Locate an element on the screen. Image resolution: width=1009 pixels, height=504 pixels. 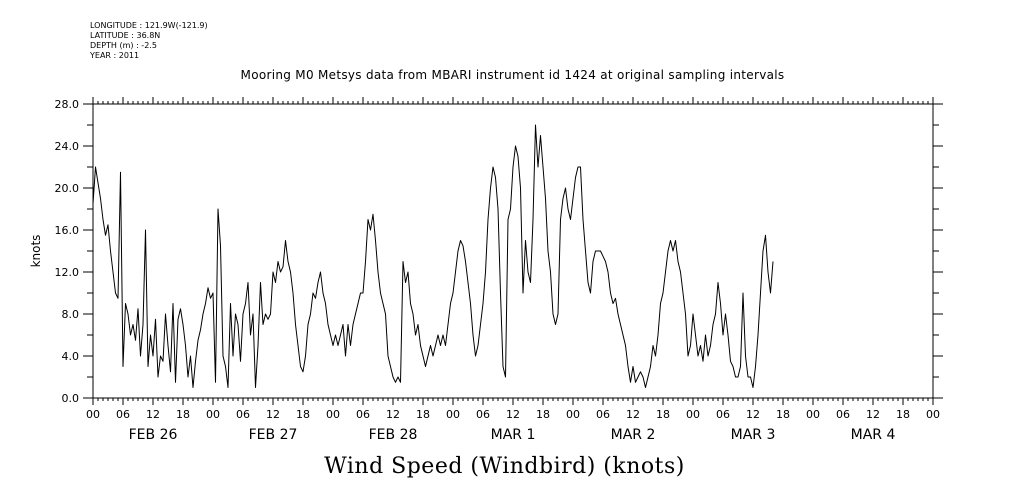
longitude-text: LONGITUDE : 121.9W(-121.9) is located at coordinates (149, 25).